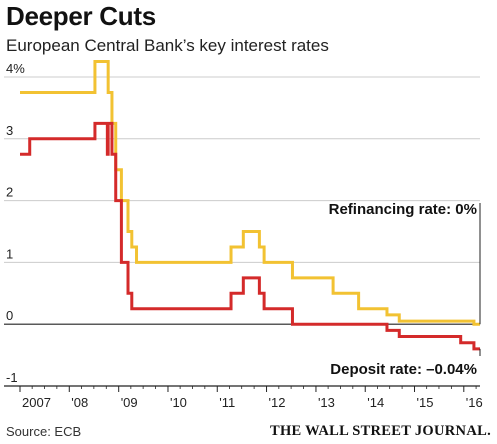  I want to click on y-tick-label: 0, so click(9, 315).